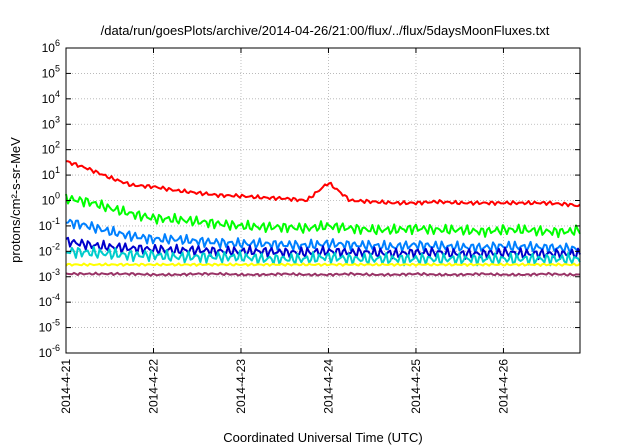 This screenshot has width=640, height=448. What do you see at coordinates (49, 275) in the screenshot?
I see `y-tick-label: 10⁻³` at bounding box center [49, 275].